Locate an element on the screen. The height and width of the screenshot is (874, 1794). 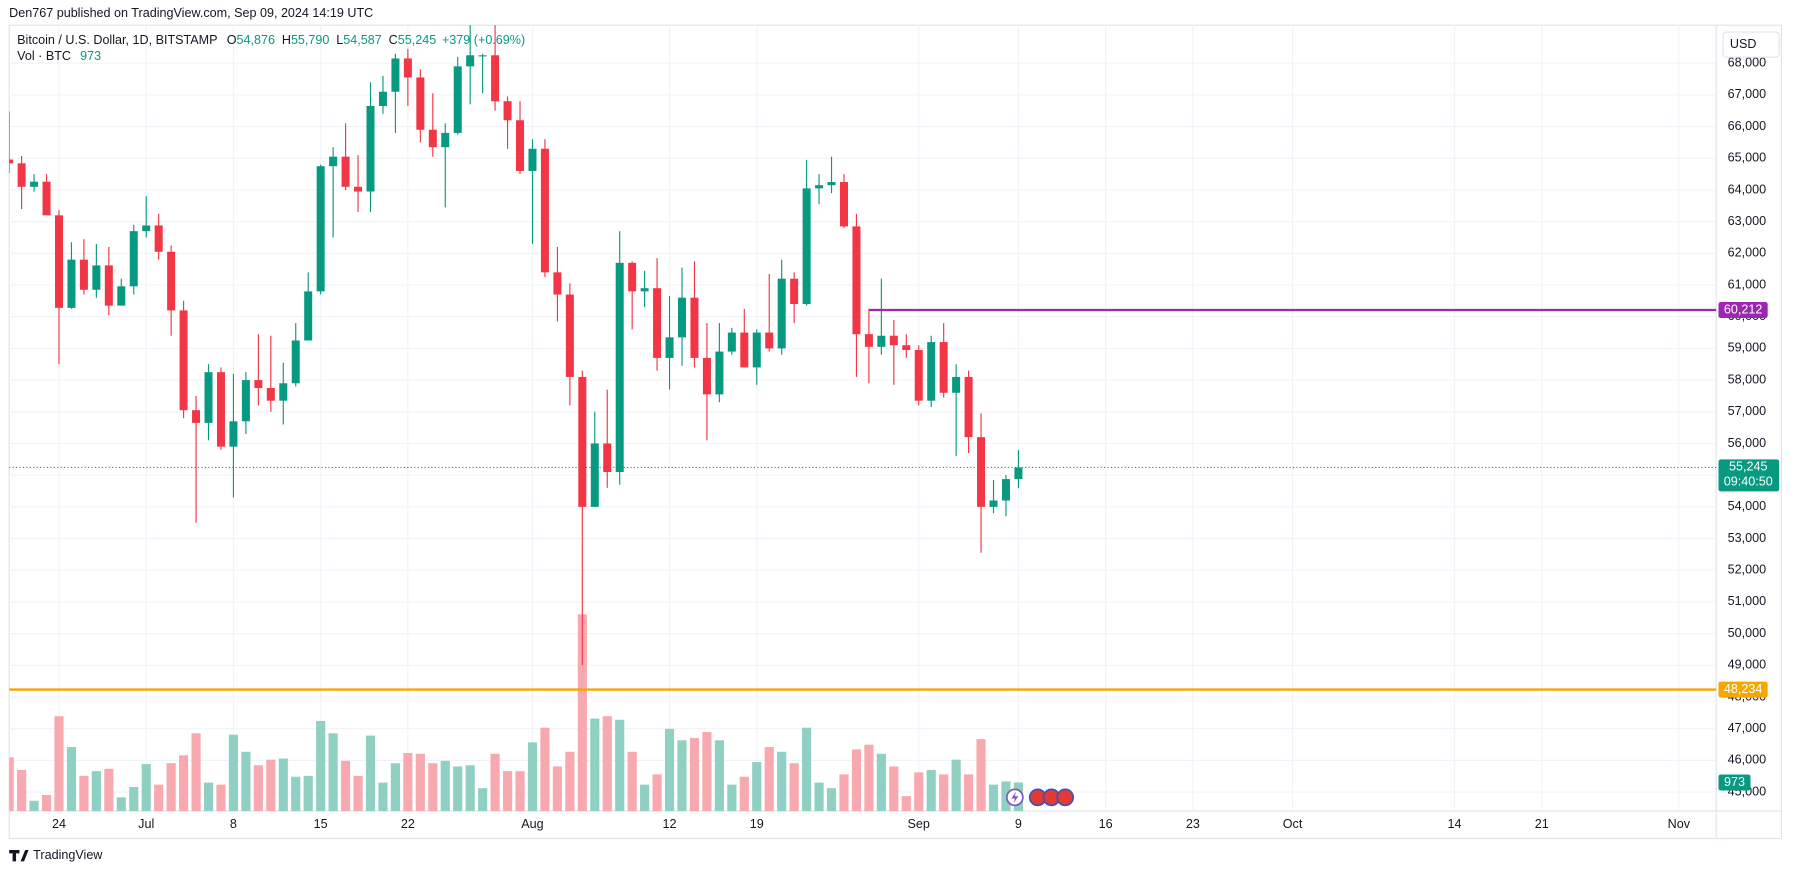
x-tick-label: 16 is located at coordinates (1106, 824).